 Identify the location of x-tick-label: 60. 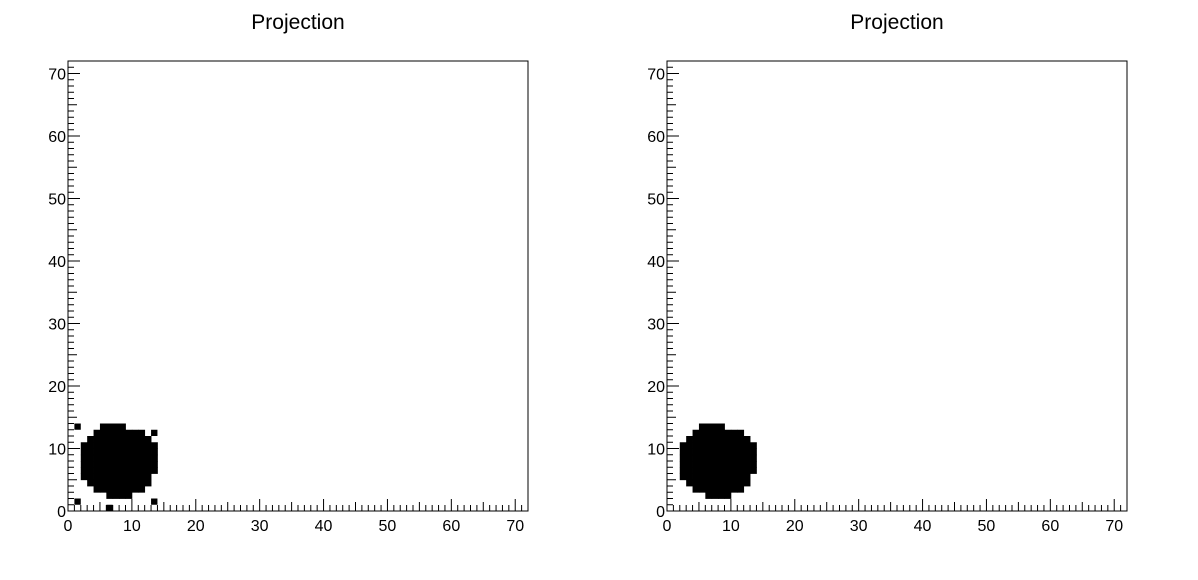
(451, 526).